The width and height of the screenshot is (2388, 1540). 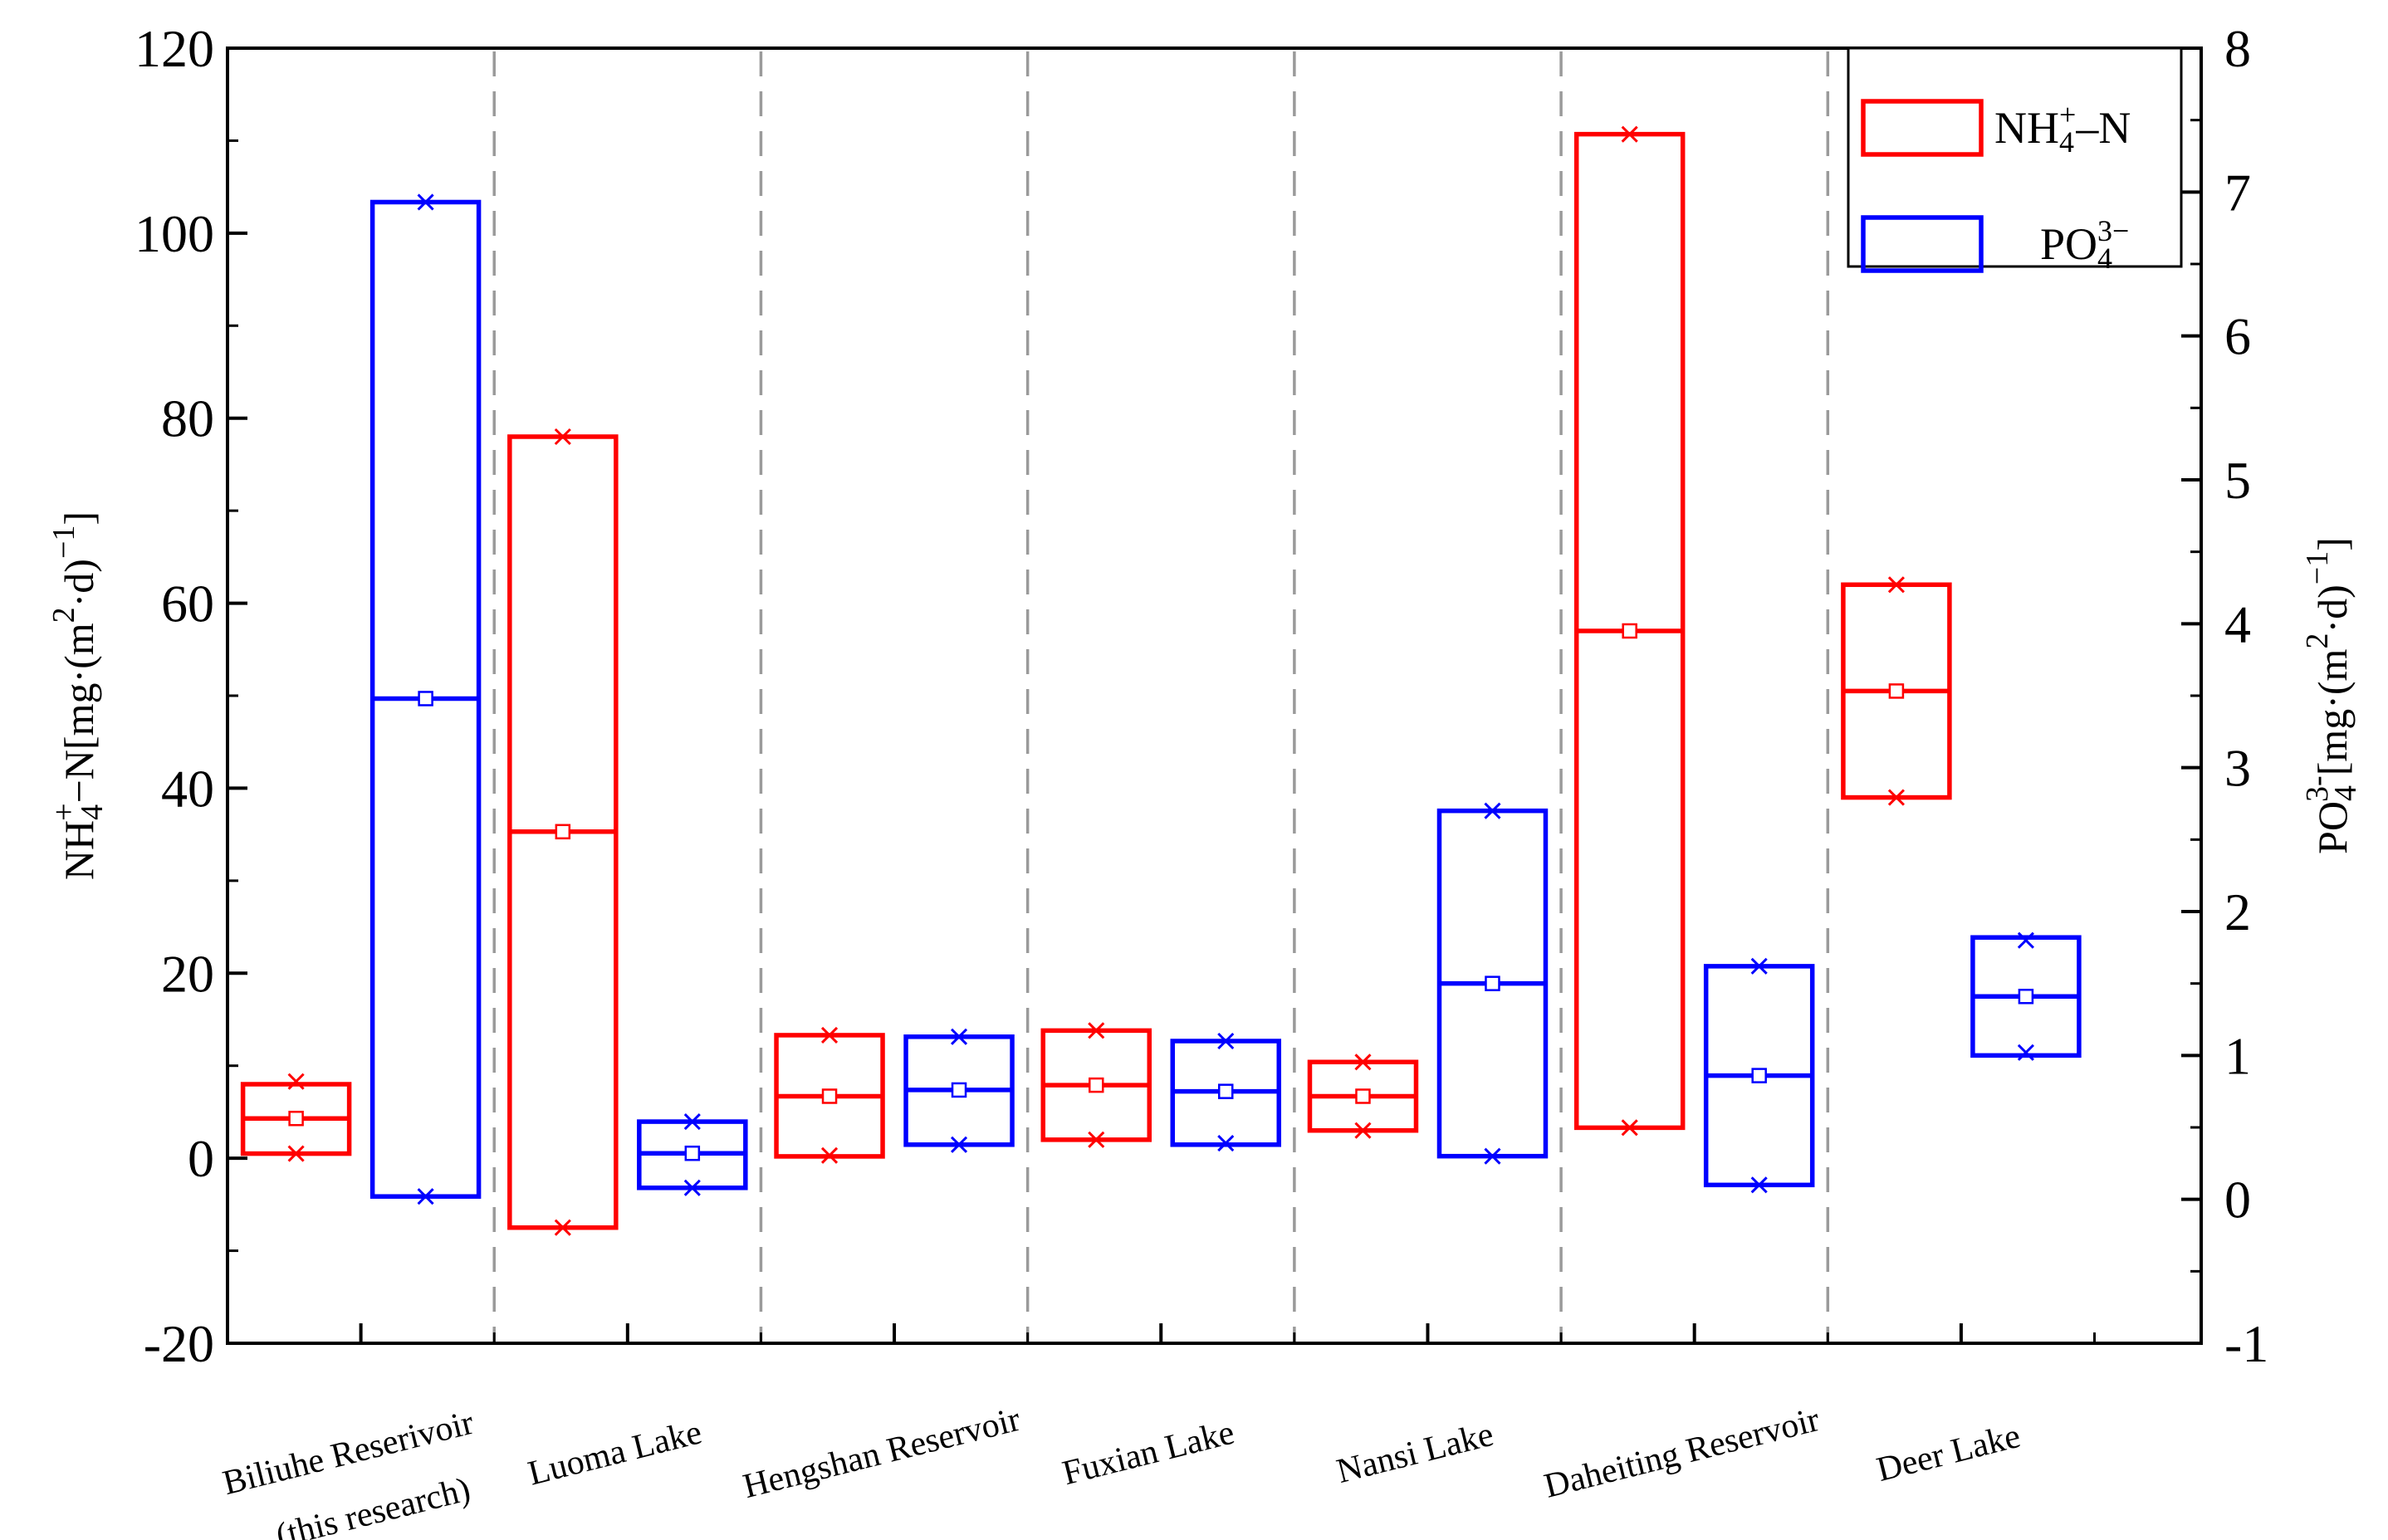 I want to click on right-axis: -1 0 1 2 3 4 5 6 7 8, so click(x=2225, y=696).